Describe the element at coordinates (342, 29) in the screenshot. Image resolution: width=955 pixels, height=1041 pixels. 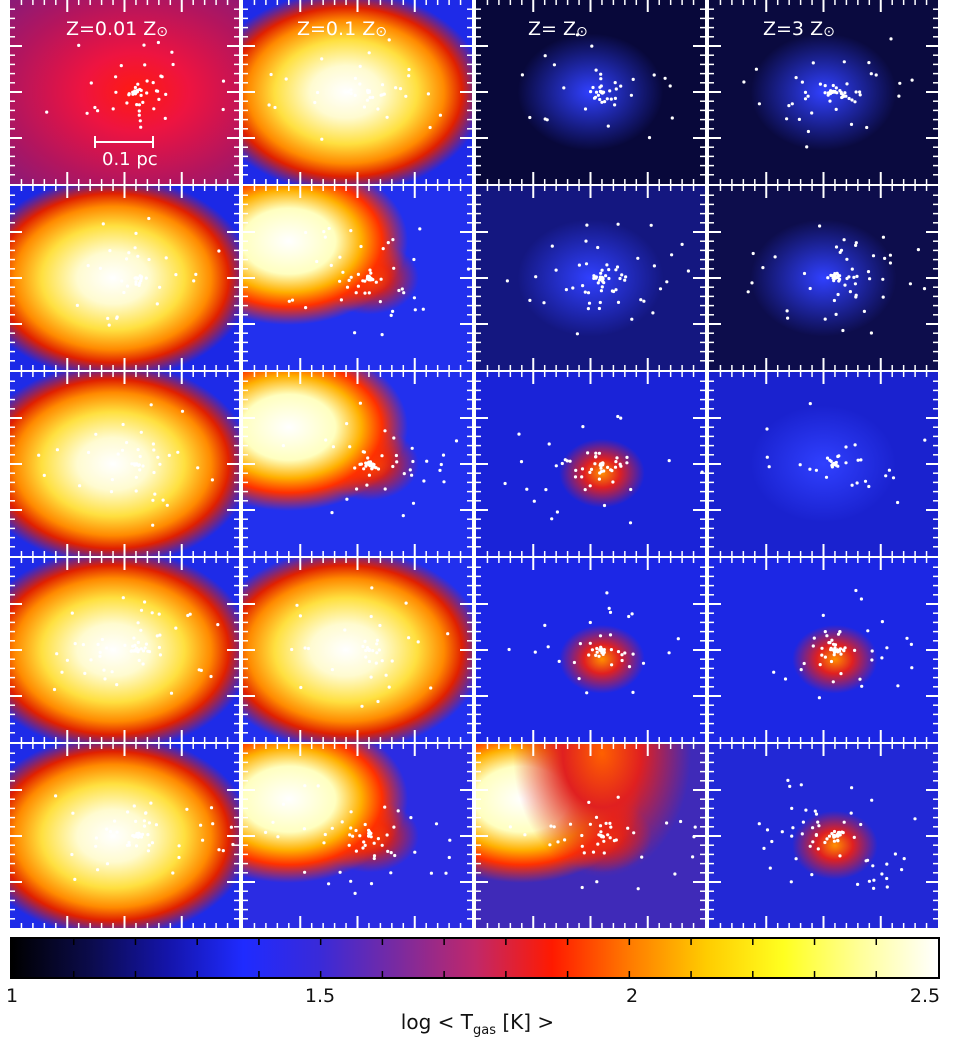
I see `column-metallicity-title: Z=0.1 Z⊙` at that location.